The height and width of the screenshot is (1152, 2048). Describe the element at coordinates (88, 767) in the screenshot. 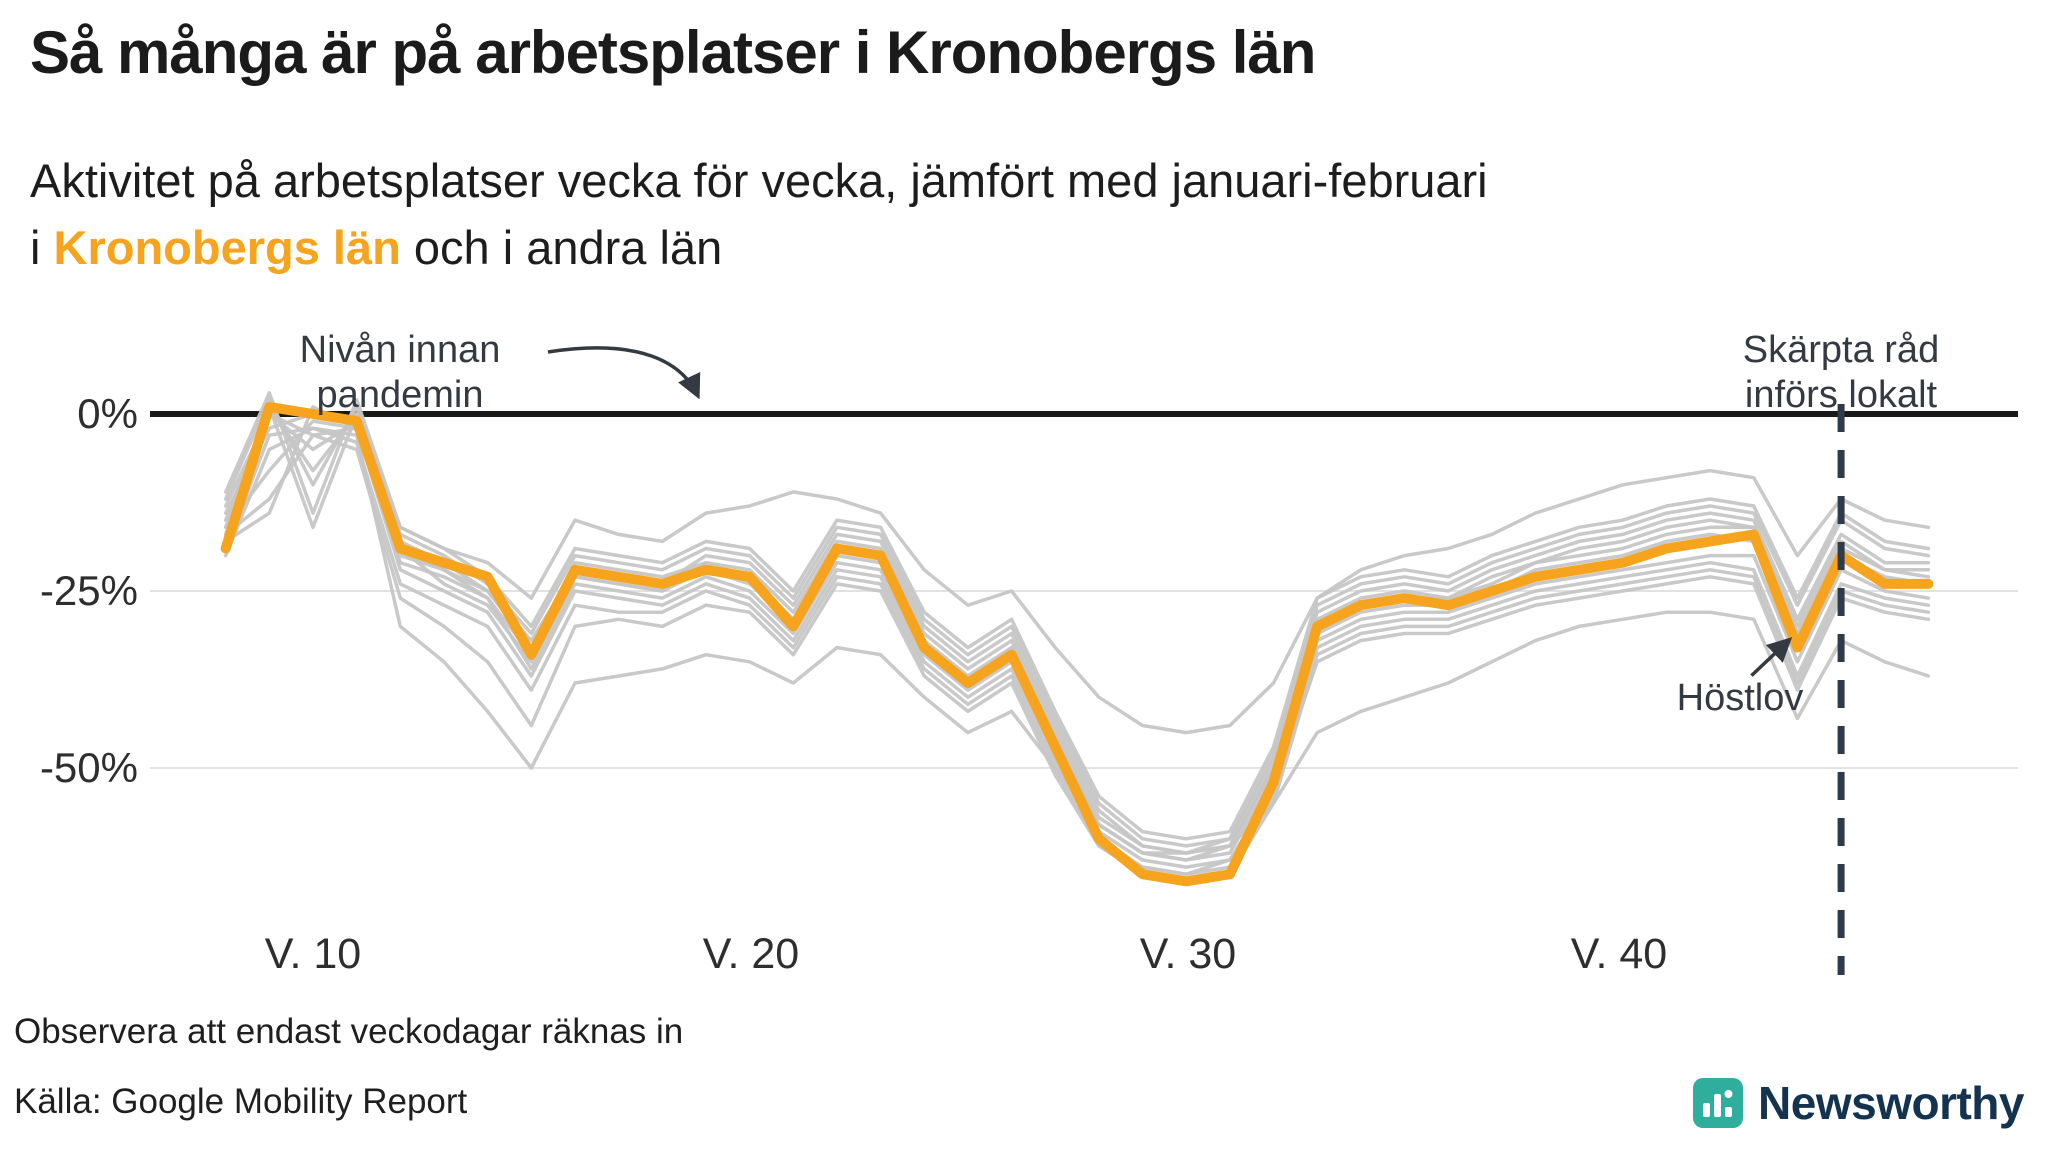

I see `y-tick-minus50: -50%` at that location.